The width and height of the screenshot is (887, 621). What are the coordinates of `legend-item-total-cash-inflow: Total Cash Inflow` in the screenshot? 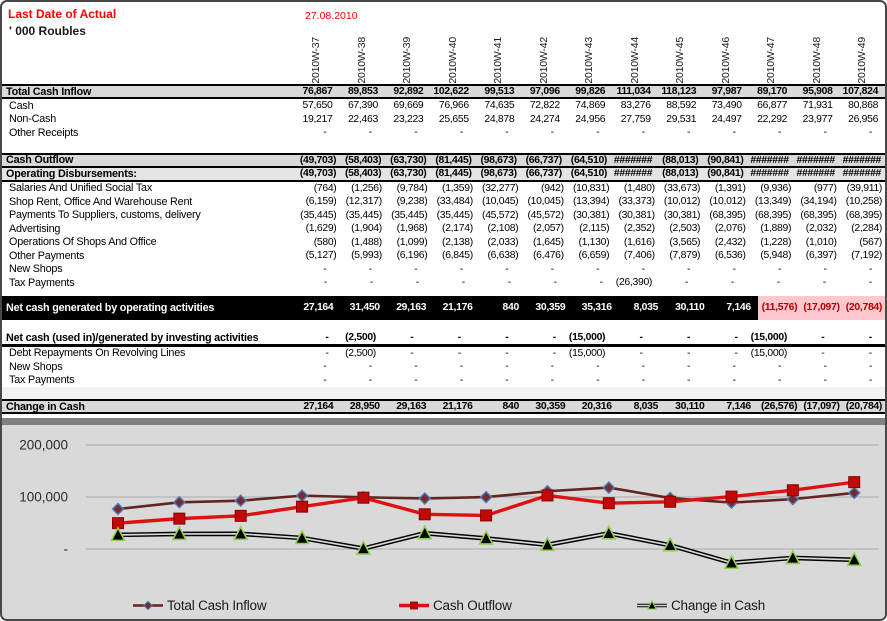 It's located at (200, 605).